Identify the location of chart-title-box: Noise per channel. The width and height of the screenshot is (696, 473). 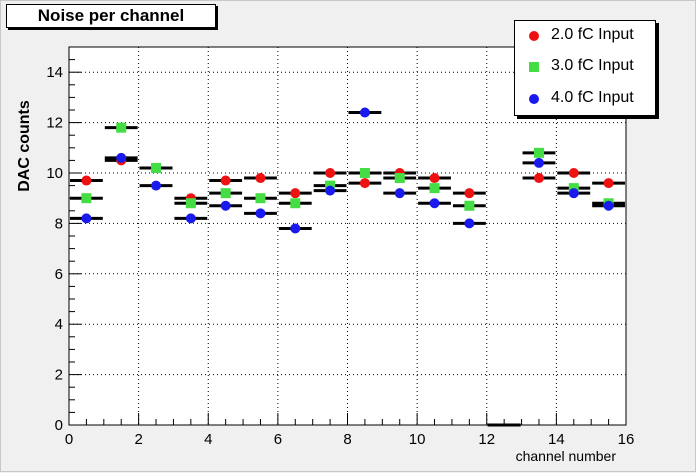
(111, 16).